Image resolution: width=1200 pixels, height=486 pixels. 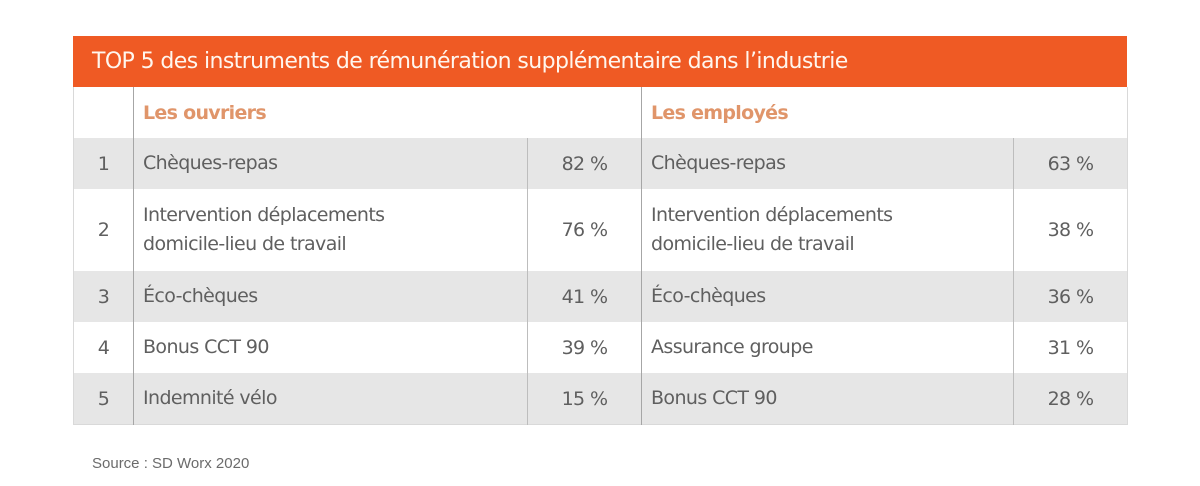 What do you see at coordinates (330, 163) in the screenshot?
I see `workers-item-cell: Chèques-repas` at bounding box center [330, 163].